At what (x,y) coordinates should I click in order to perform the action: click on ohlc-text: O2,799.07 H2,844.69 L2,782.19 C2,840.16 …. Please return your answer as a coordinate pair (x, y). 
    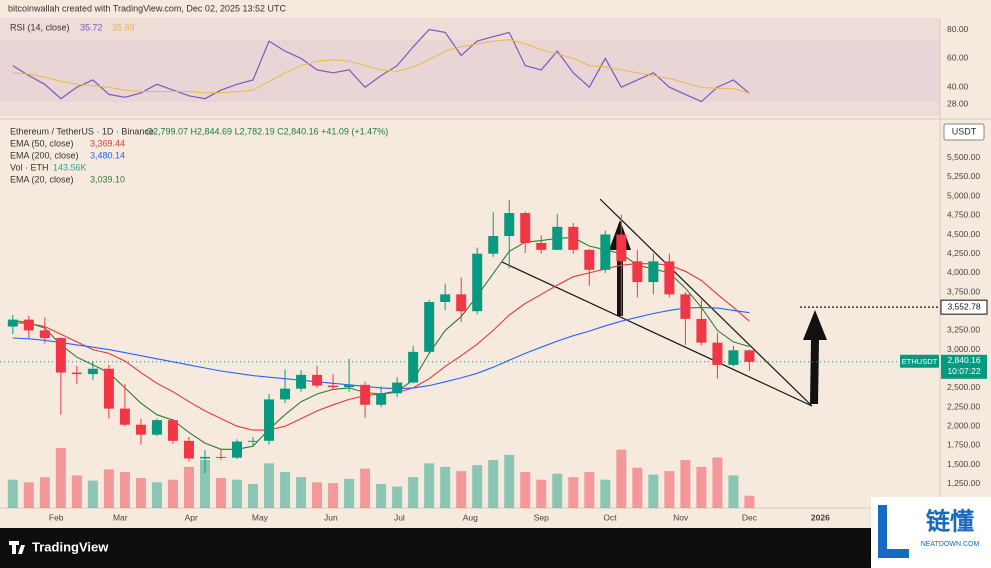
    Looking at the image, I should click on (267, 131).